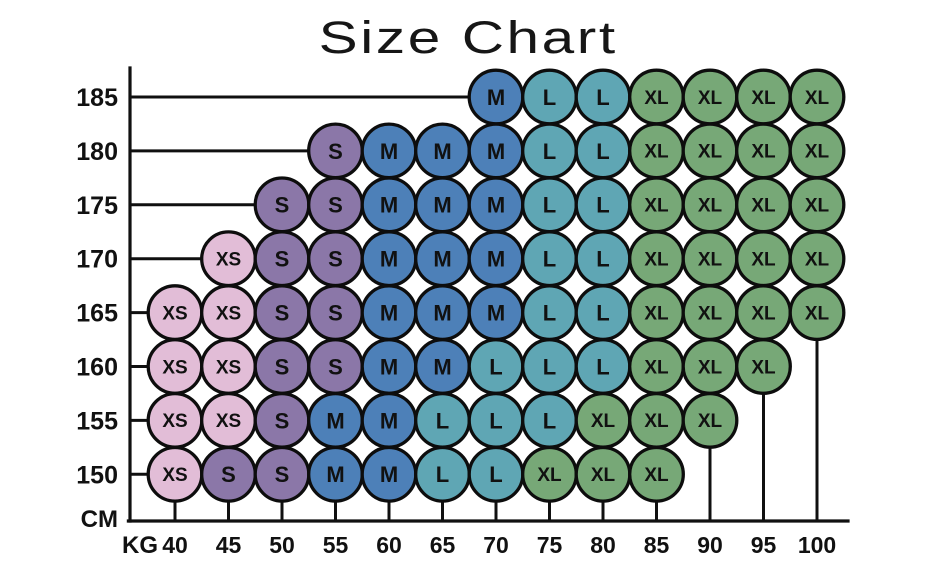 This screenshot has width=940, height=587. What do you see at coordinates (97, 260) in the screenshot?
I see `y-axis-label: 170` at bounding box center [97, 260].